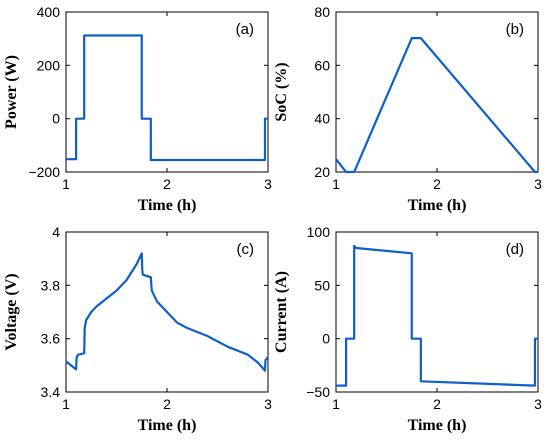  What do you see at coordinates (49, 12) in the screenshot?
I see `y-tick-label: 400` at bounding box center [49, 12].